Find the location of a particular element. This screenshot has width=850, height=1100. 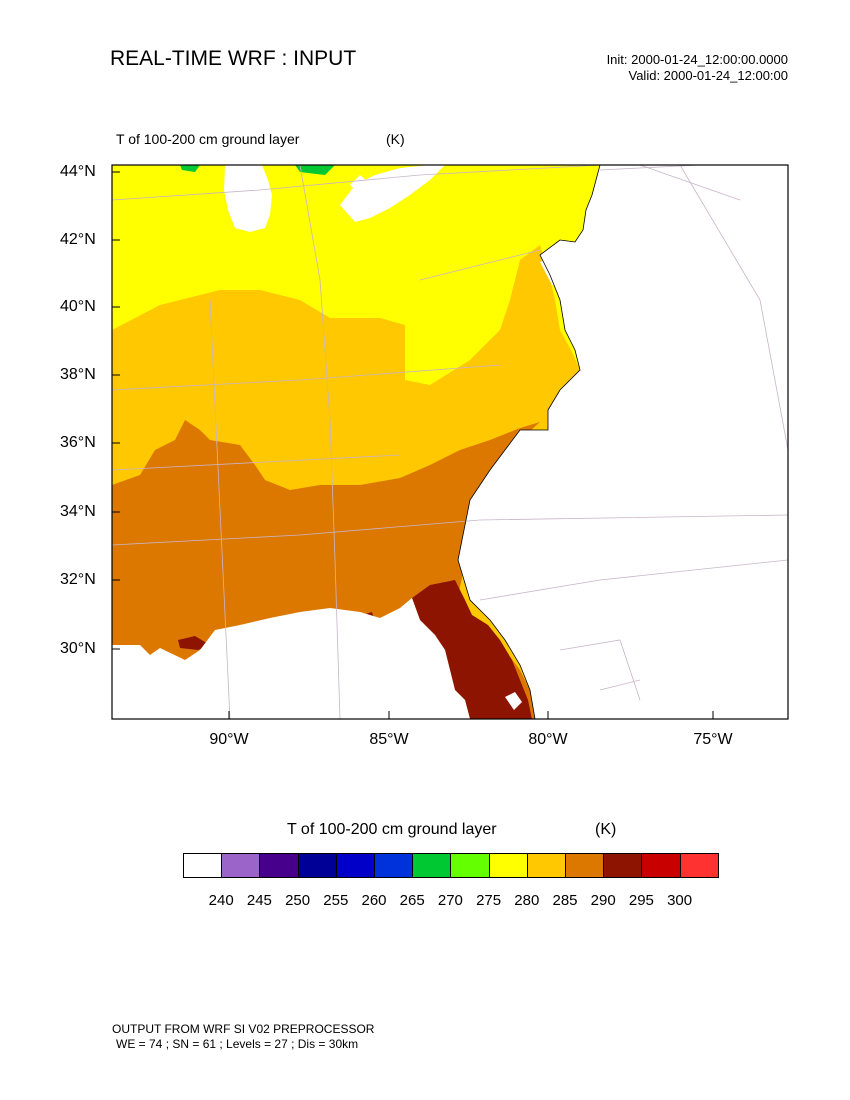

lat-tick-label: 34°N is located at coordinates (78, 511).